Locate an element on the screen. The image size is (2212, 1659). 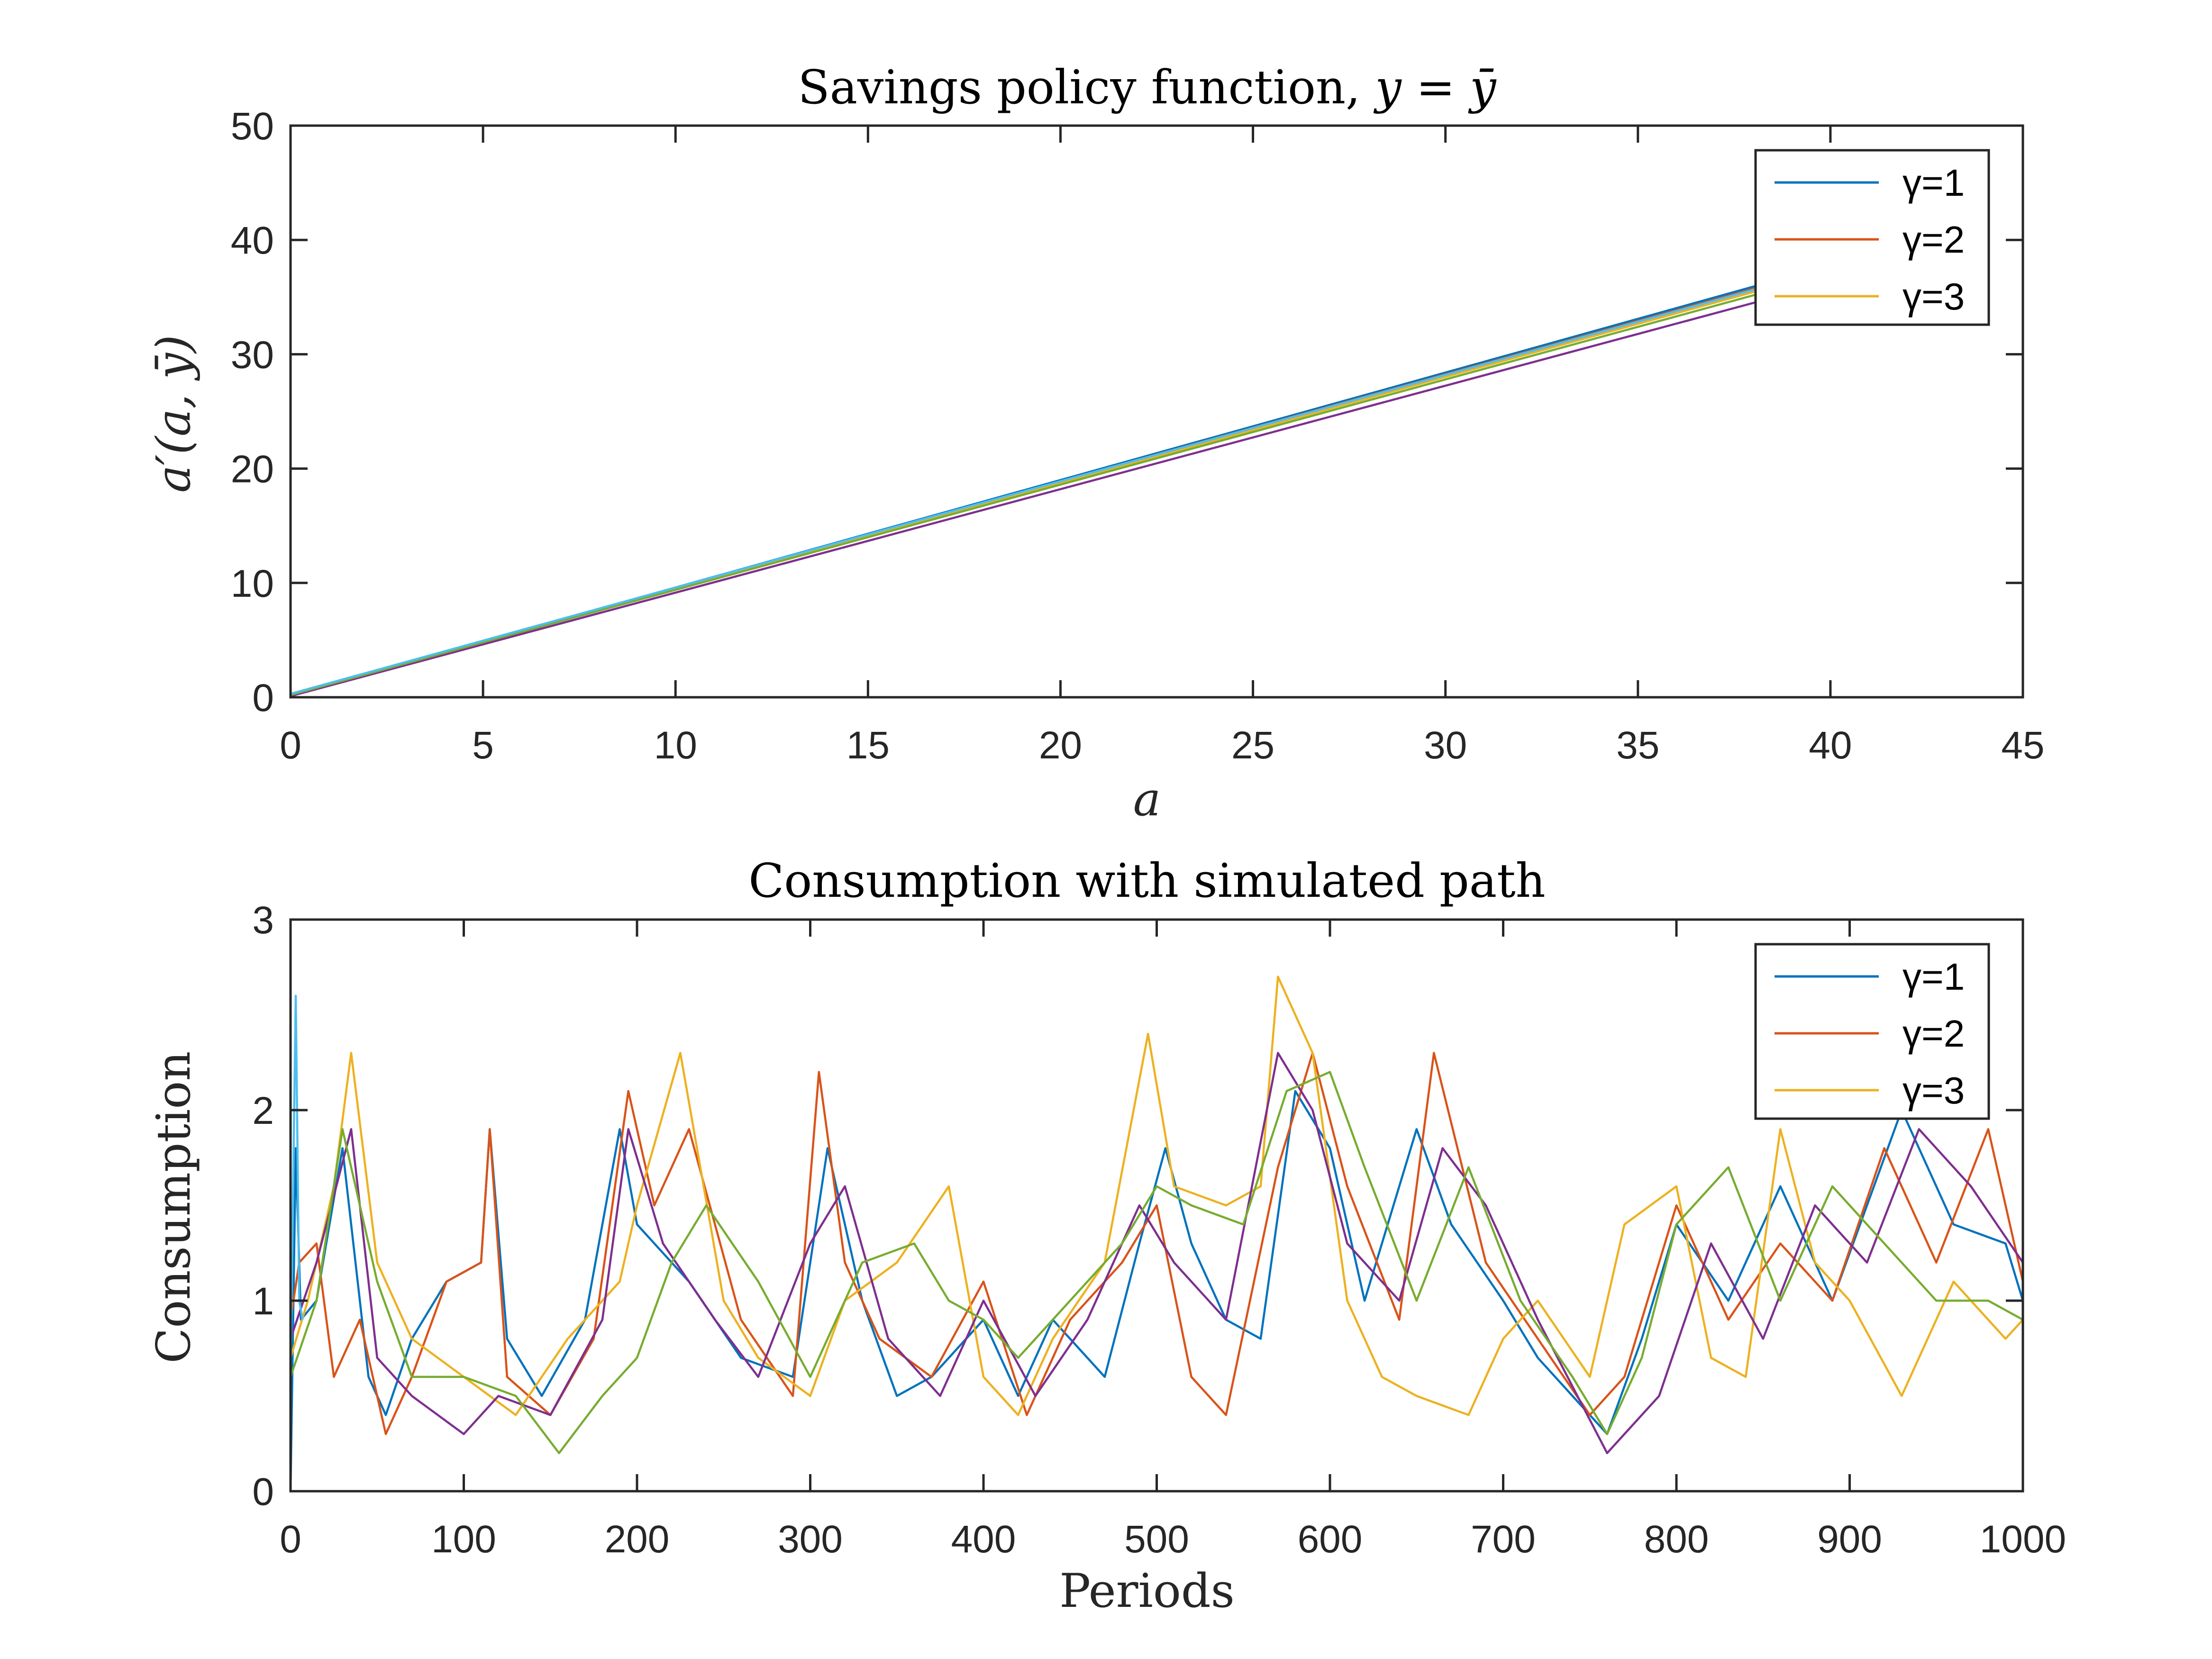
y-tick-label: 20 is located at coordinates (252, 469).